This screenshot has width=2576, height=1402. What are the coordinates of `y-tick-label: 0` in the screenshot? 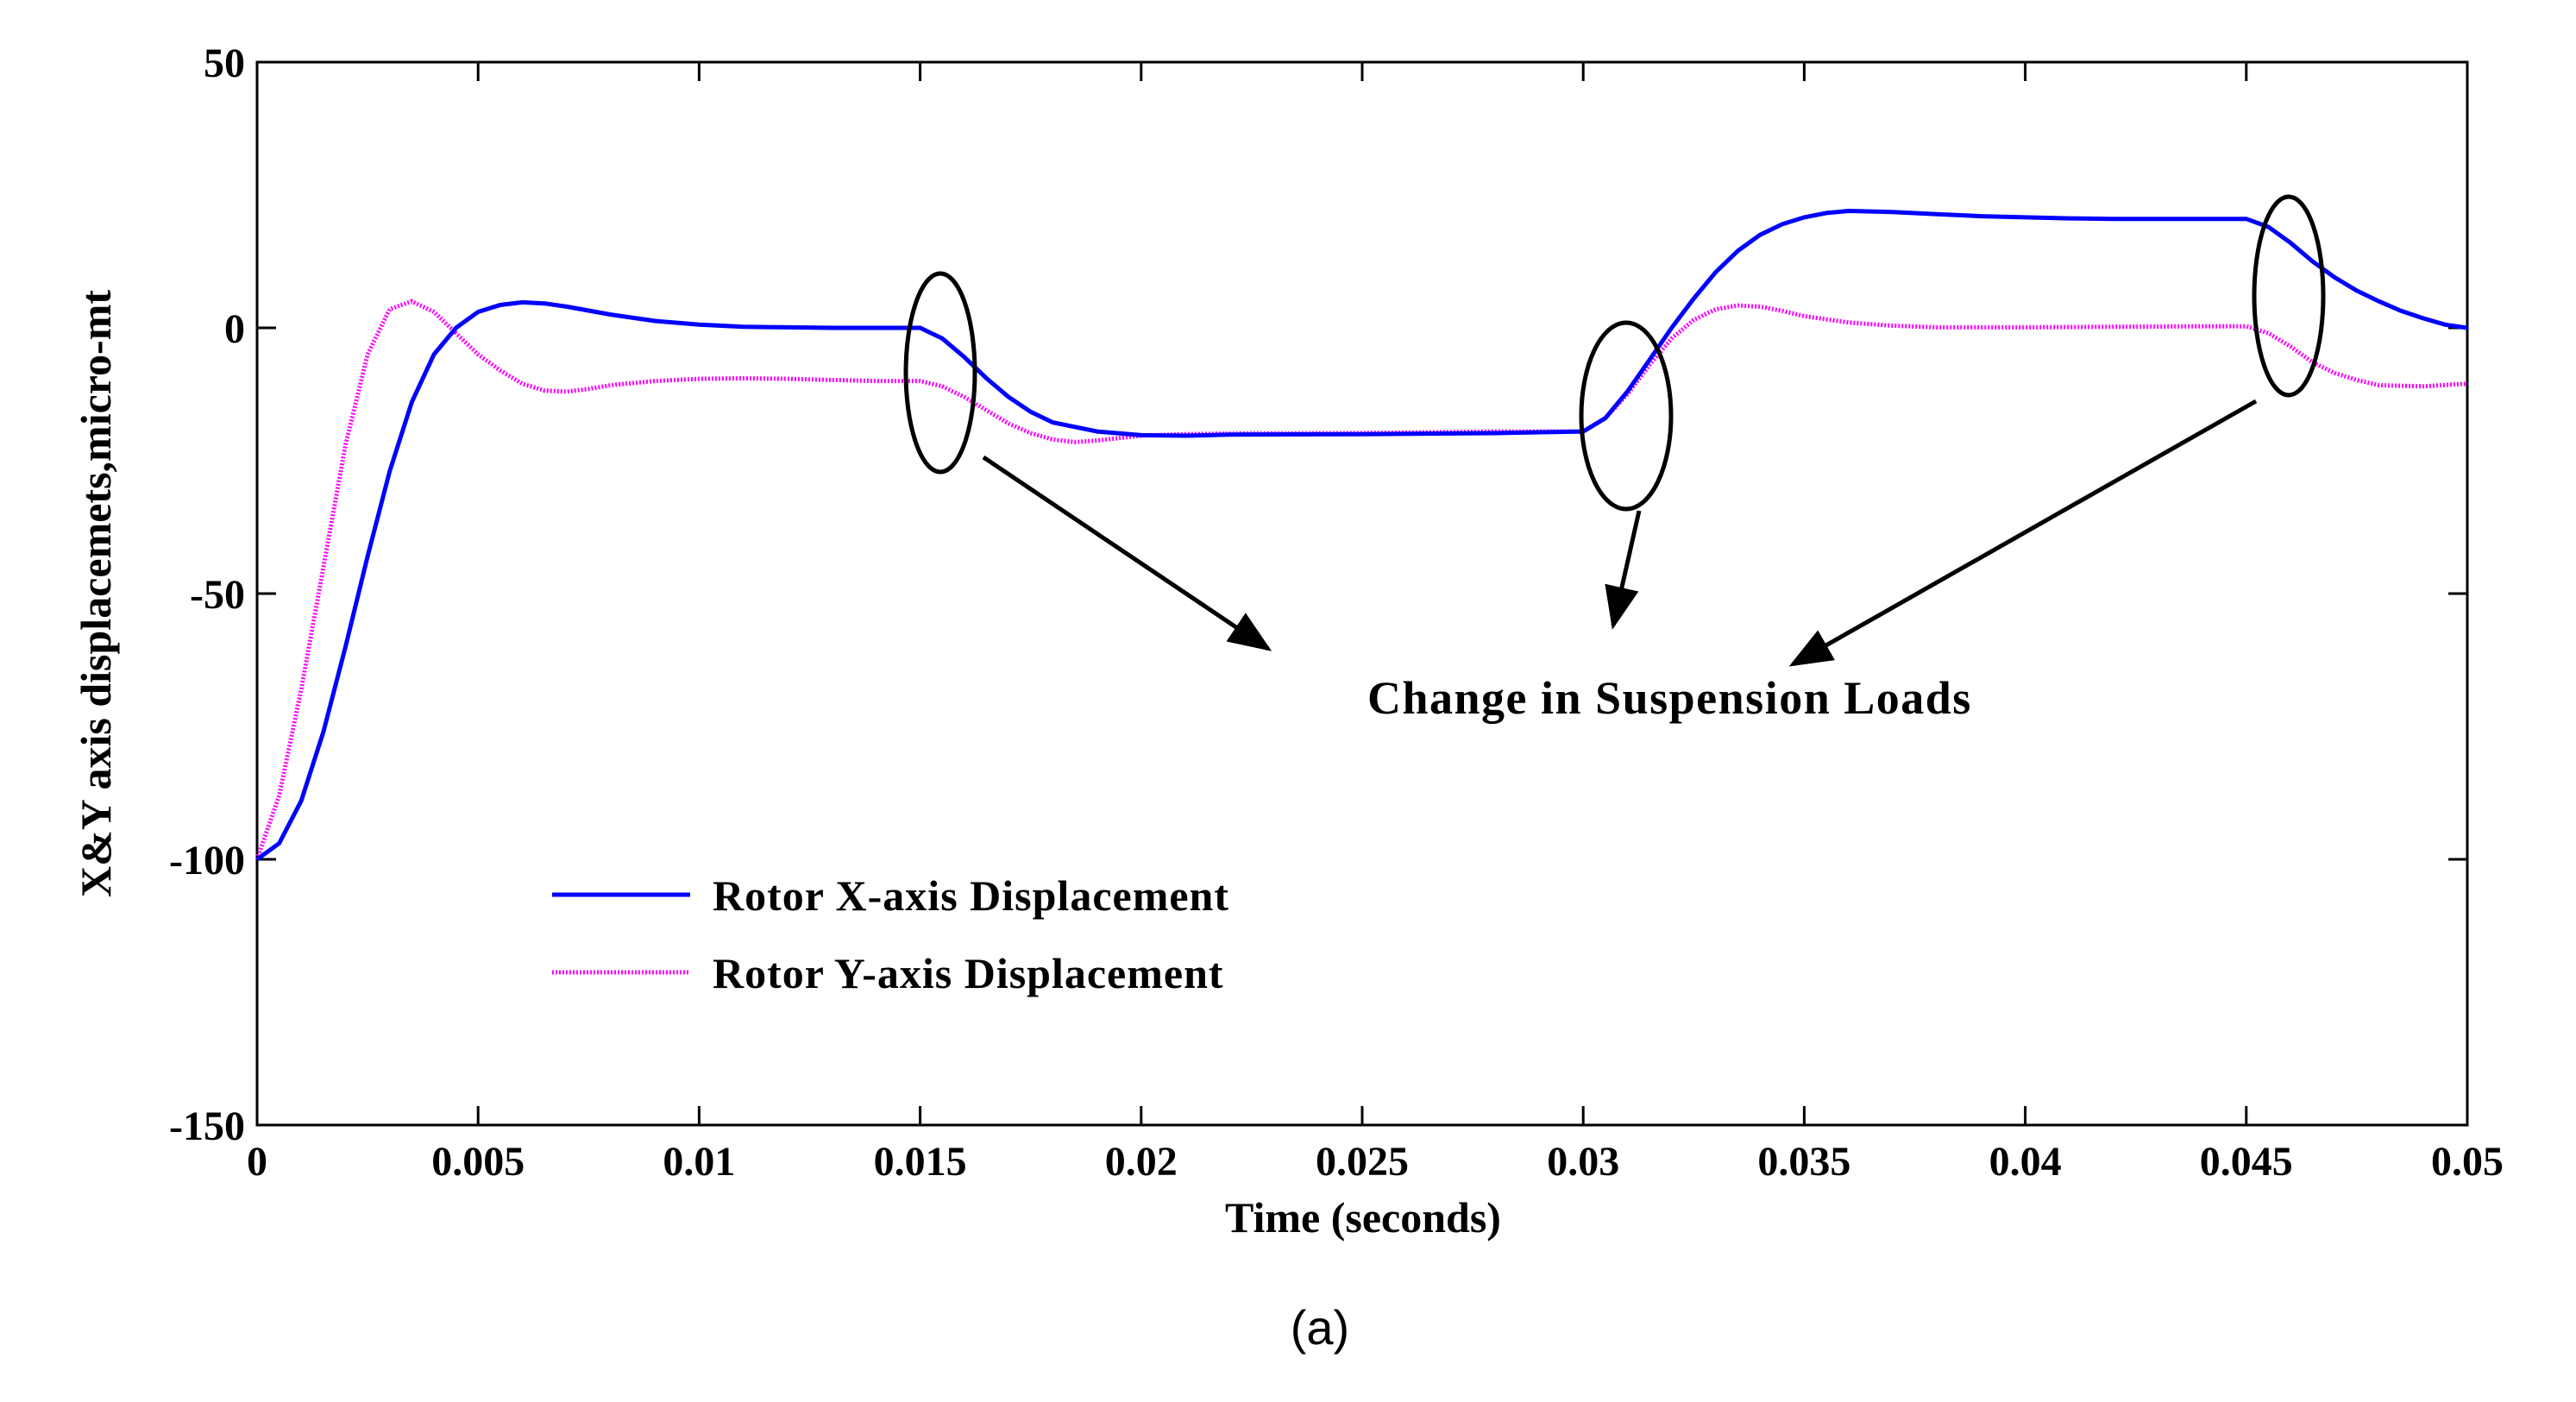 It's located at (234, 329).